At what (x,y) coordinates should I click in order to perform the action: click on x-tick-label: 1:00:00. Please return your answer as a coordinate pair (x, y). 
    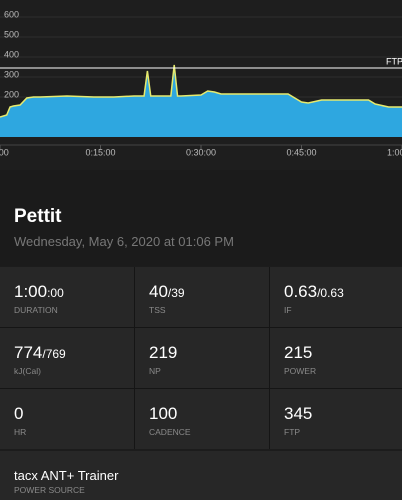
    Looking at the image, I should click on (394, 152).